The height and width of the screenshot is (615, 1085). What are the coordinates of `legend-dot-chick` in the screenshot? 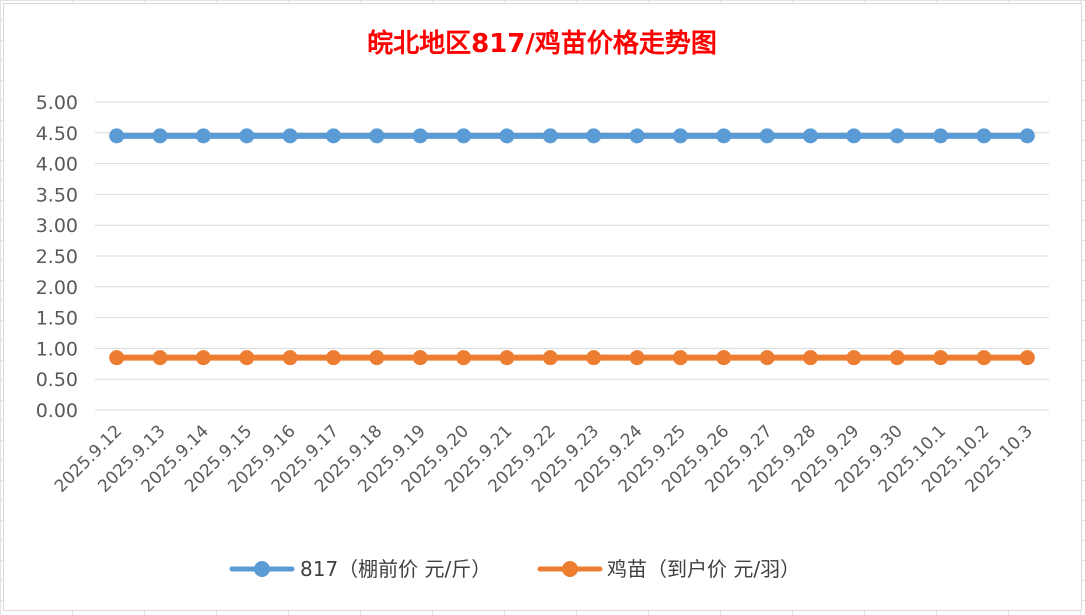 It's located at (570, 569).